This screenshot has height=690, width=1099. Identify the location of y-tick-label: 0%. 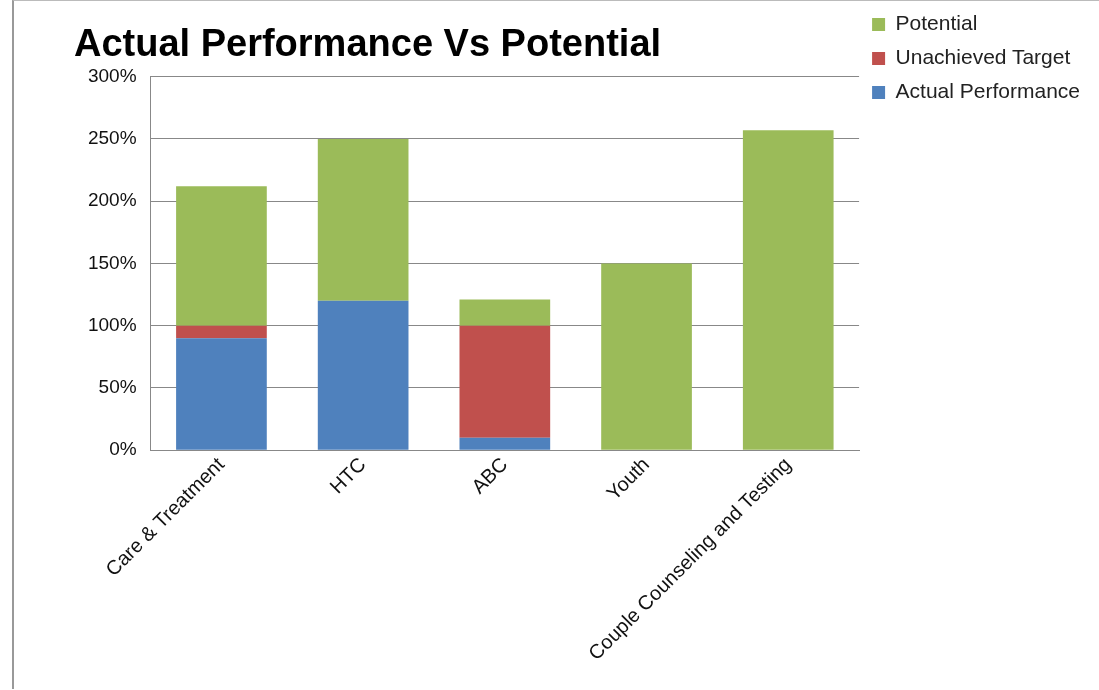
(123, 449).